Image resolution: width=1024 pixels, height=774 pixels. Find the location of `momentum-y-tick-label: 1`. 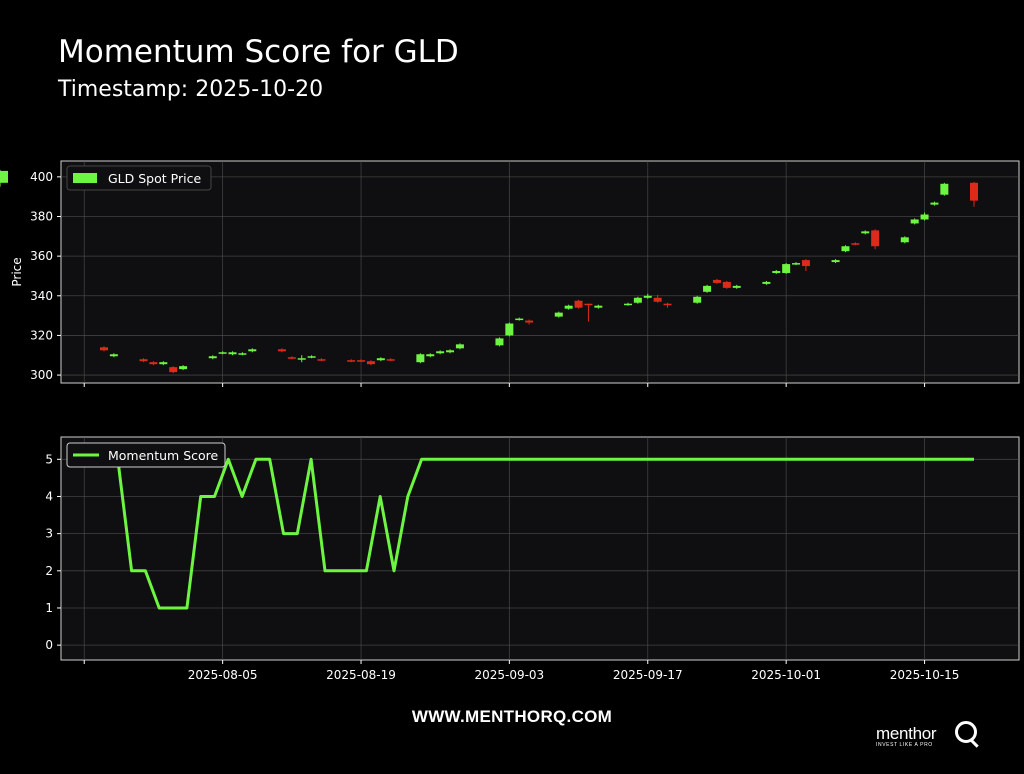

momentum-y-tick-label: 1 is located at coordinates (49, 608).